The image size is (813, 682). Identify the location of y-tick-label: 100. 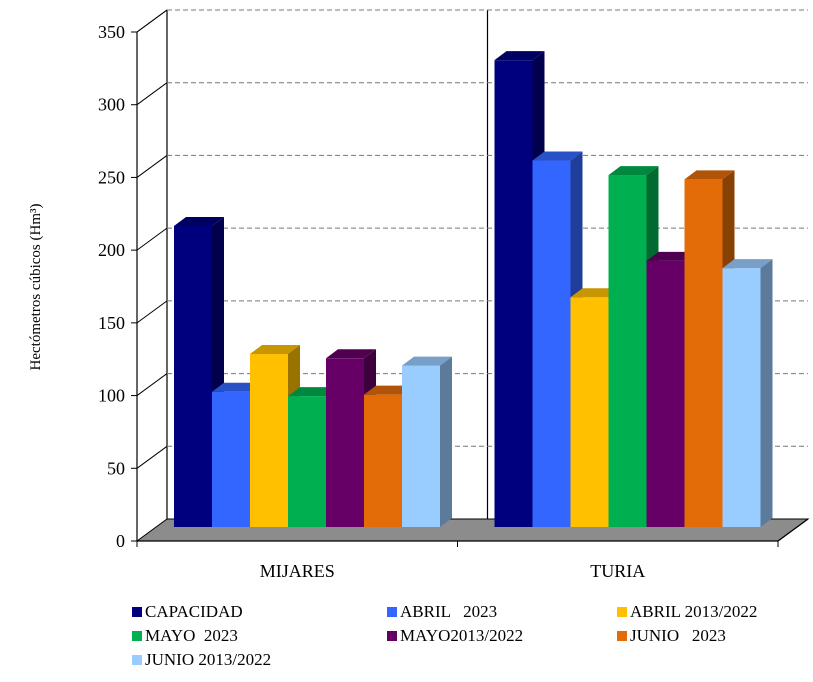
(111, 396).